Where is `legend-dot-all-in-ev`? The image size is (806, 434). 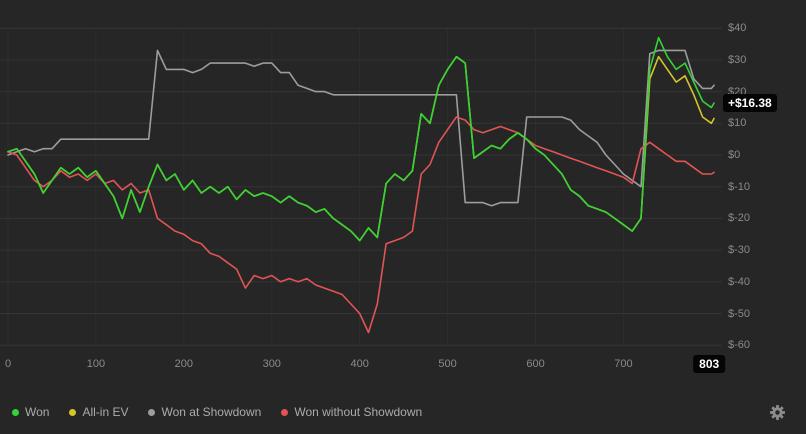 legend-dot-all-in-ev is located at coordinates (73, 412).